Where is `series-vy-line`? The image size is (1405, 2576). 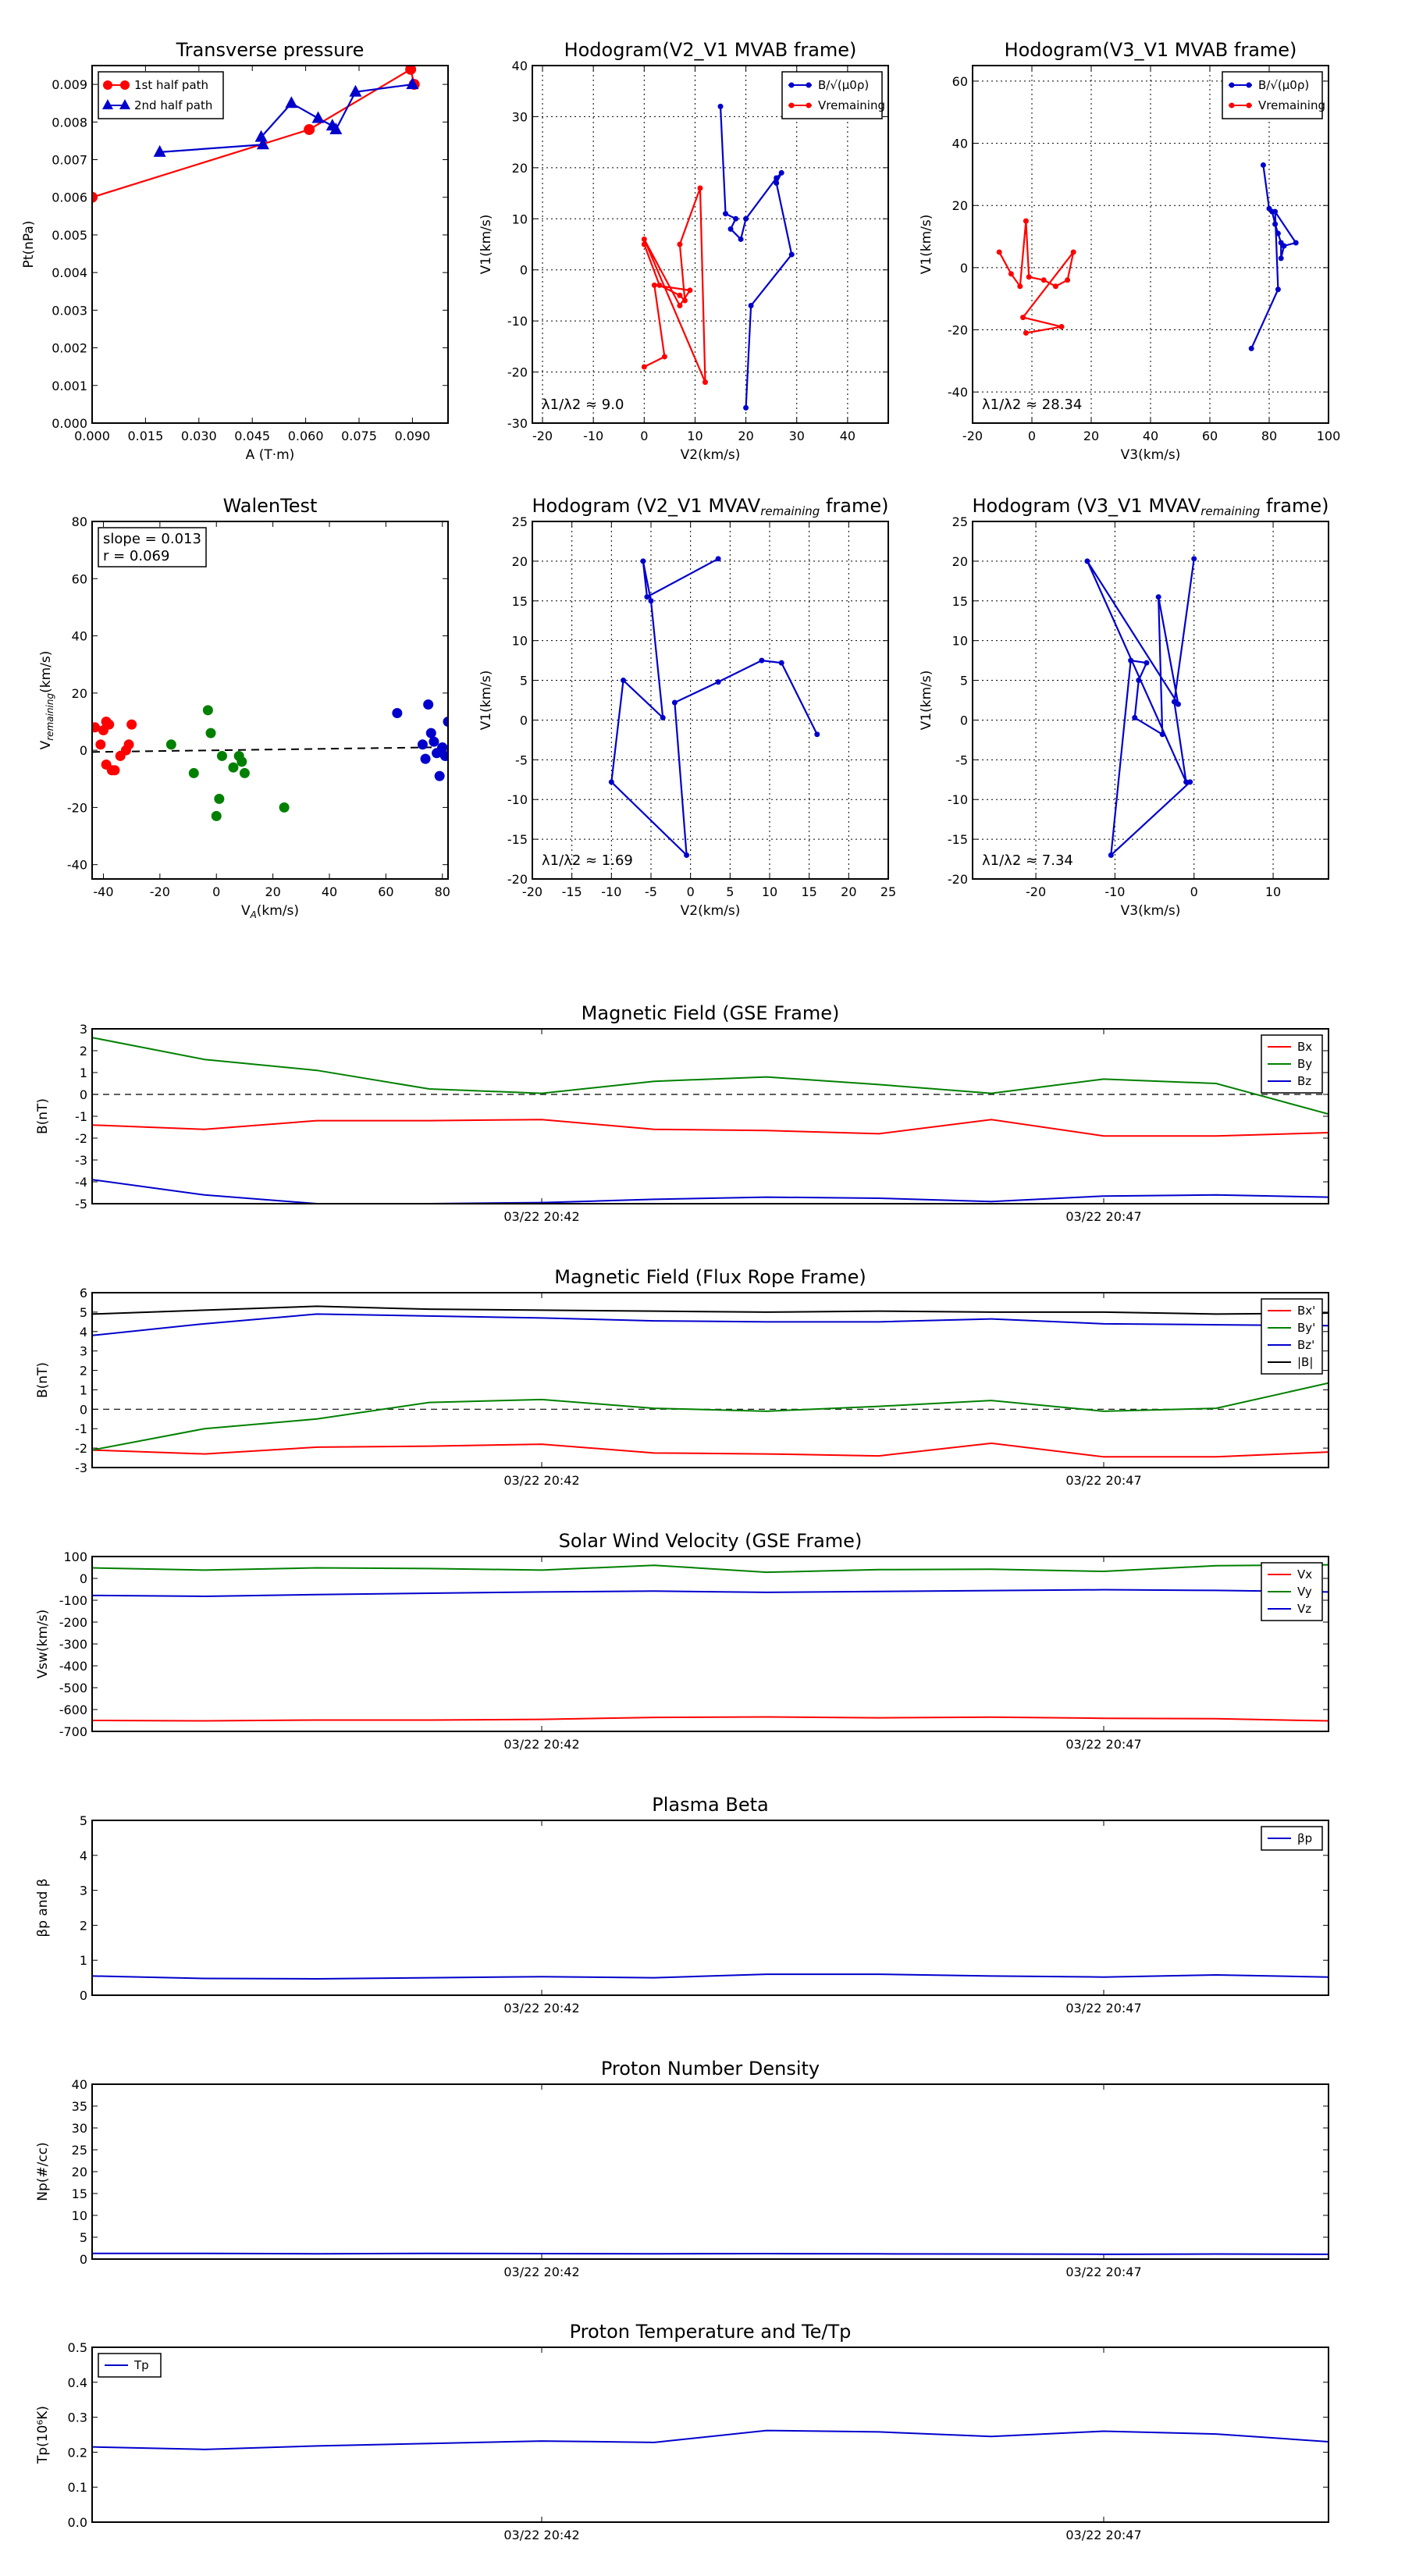 series-vy-line is located at coordinates (711, 1569).